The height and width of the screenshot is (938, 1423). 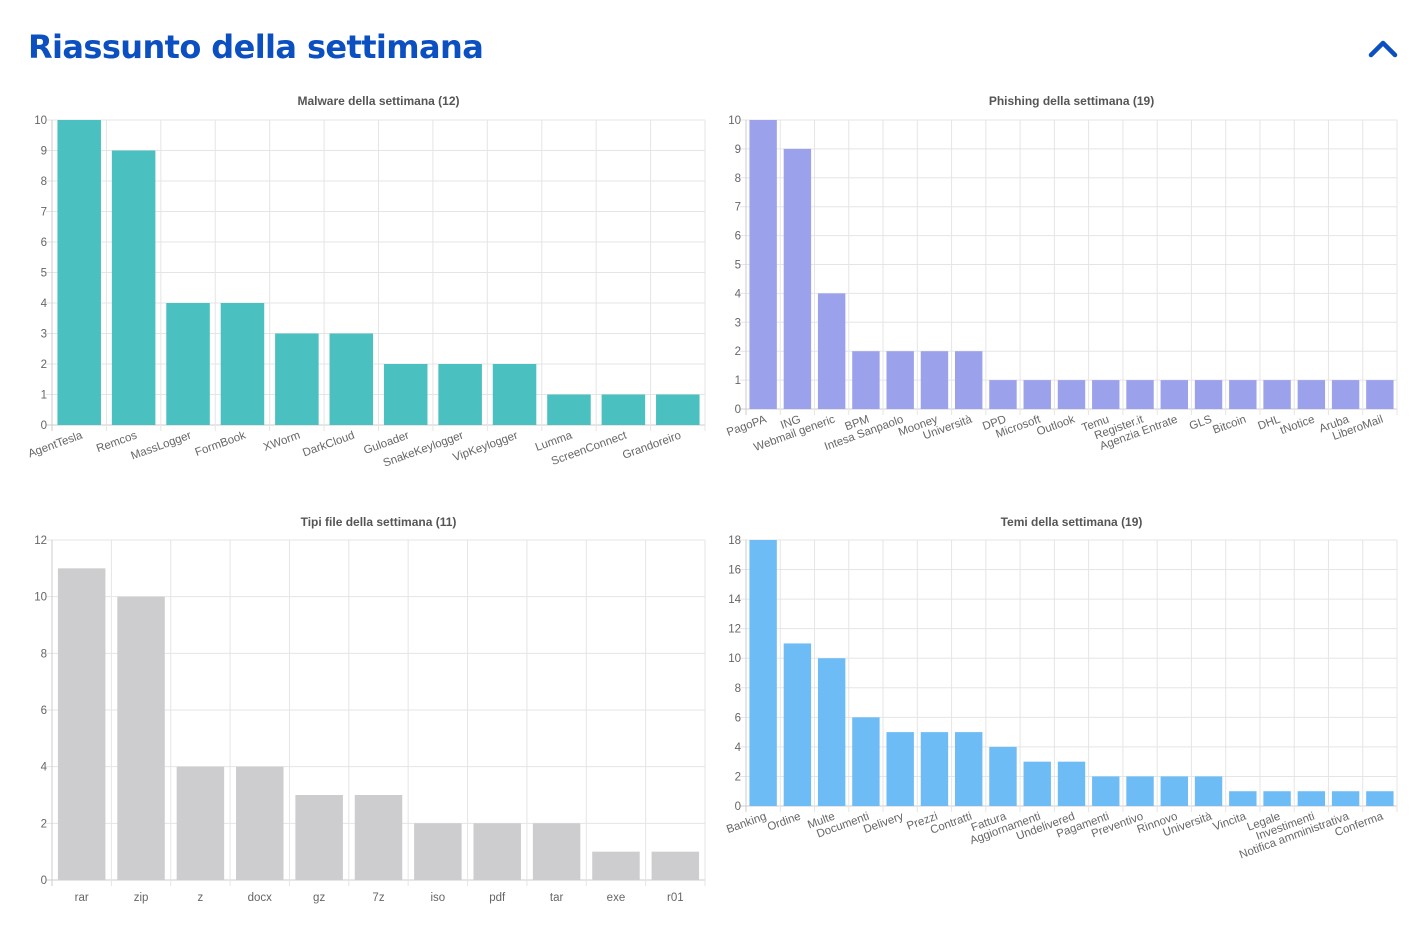 What do you see at coordinates (738, 150) in the screenshot?
I see `y-tick-label: 9` at bounding box center [738, 150].